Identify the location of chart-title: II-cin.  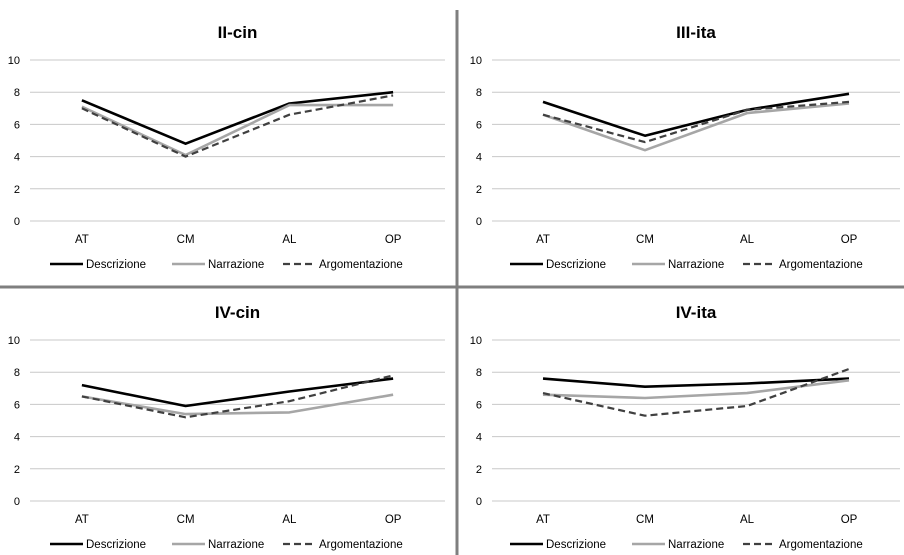
(238, 32).